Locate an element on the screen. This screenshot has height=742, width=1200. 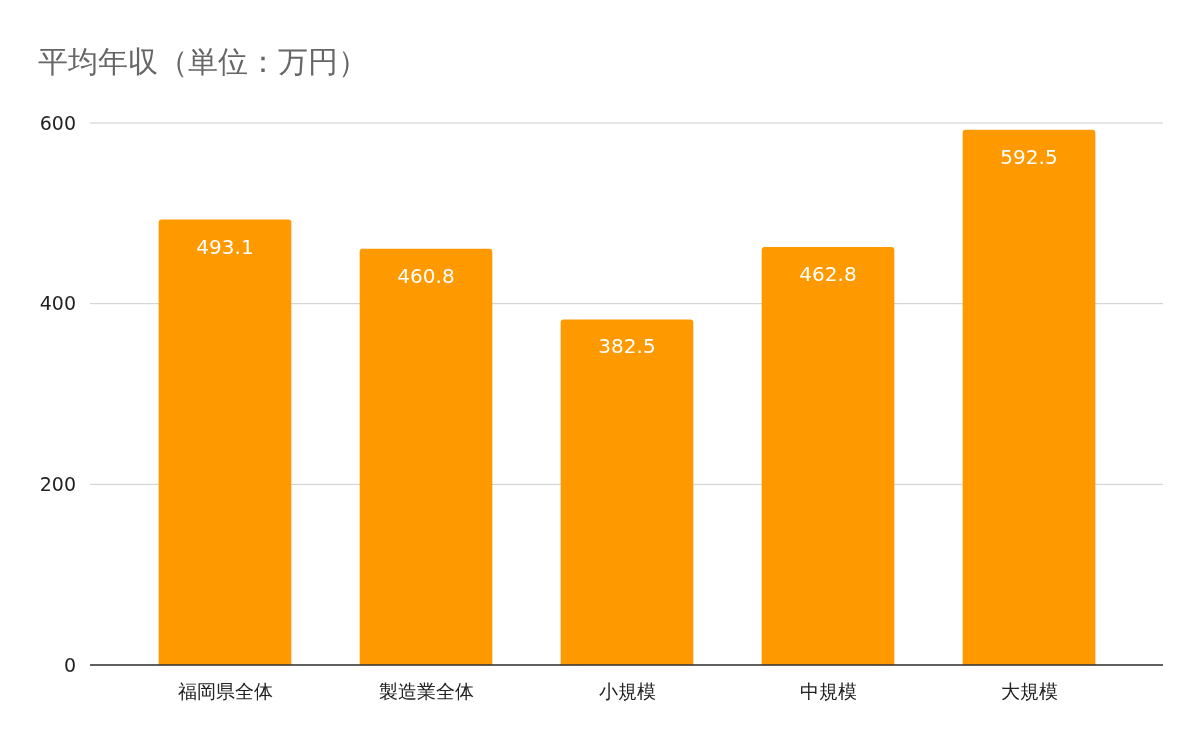
x-tick-label: 小規模 is located at coordinates (627, 691).